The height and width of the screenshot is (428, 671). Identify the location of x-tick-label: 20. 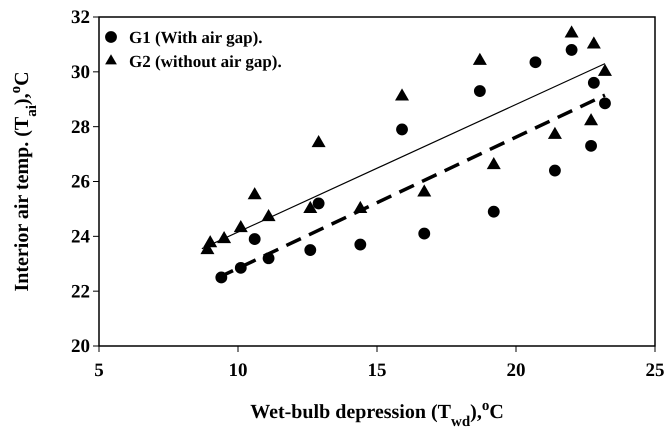
(516, 370).